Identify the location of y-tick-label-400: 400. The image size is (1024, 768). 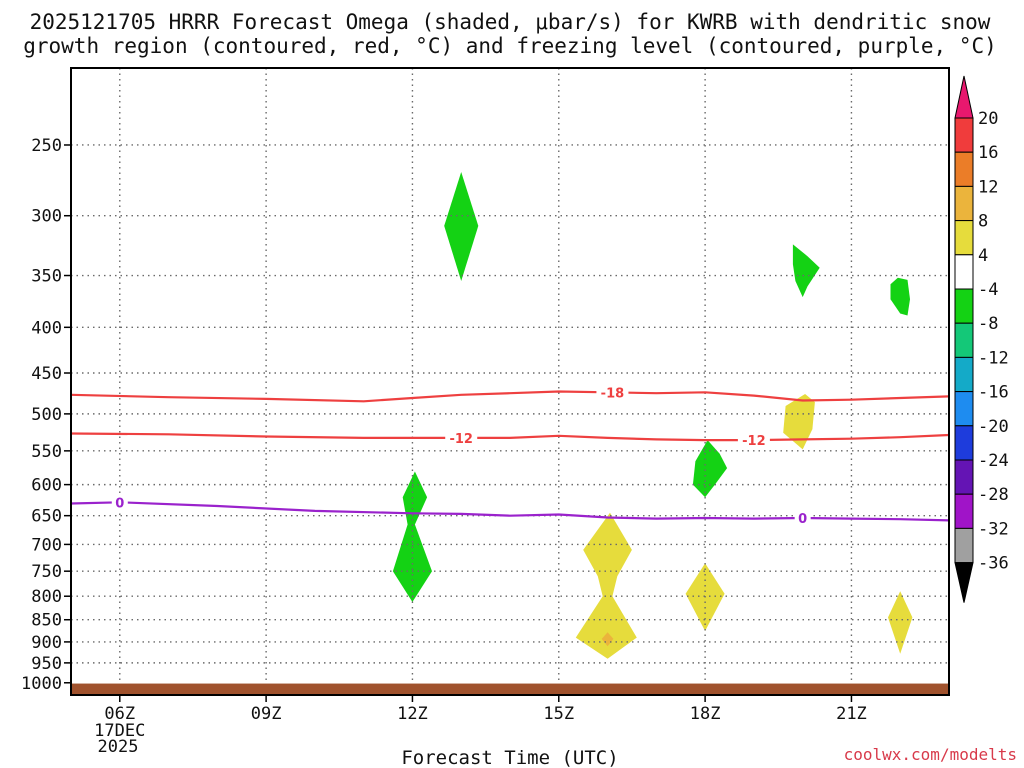
(46, 328).